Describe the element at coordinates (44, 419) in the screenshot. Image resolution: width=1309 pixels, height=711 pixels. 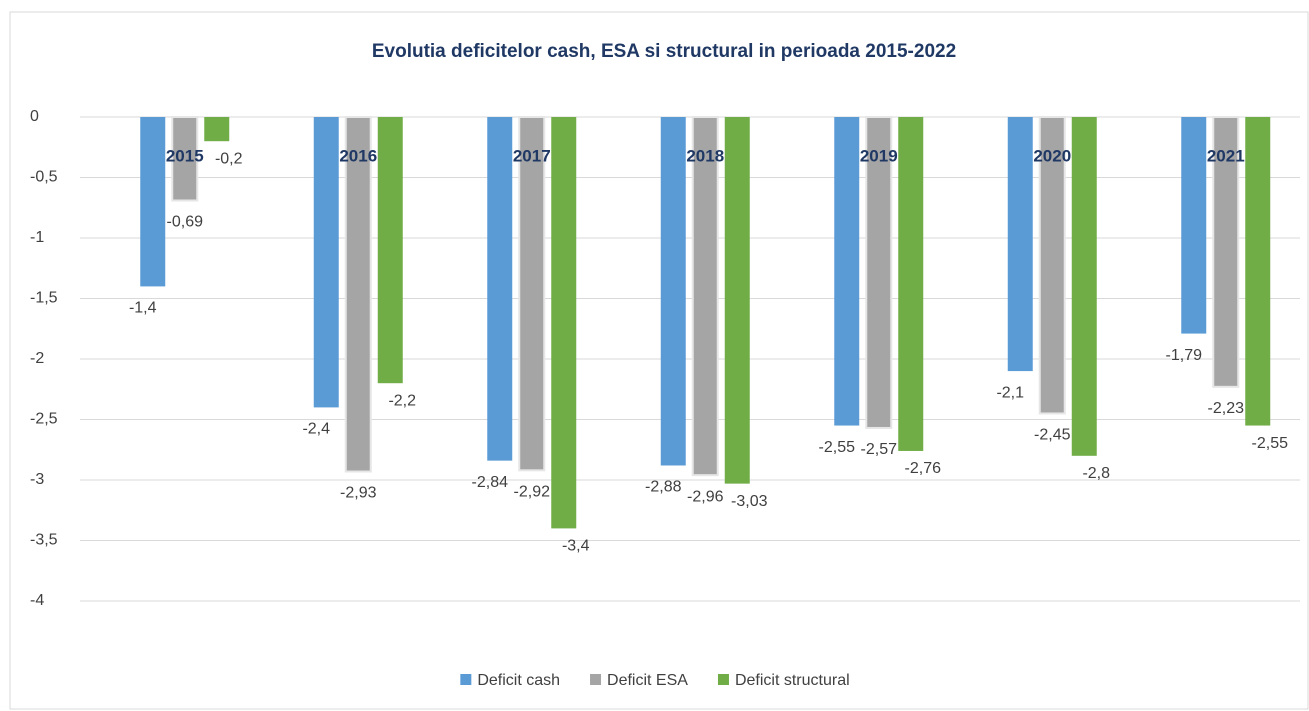
I see `y-tick-label: -2,5` at that location.